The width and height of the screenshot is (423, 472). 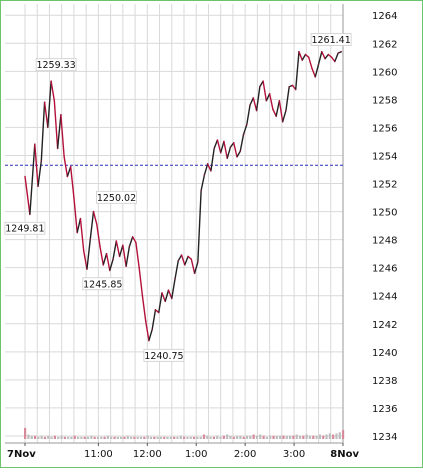 I want to click on x-tick-label: 12:00, so click(x=147, y=454).